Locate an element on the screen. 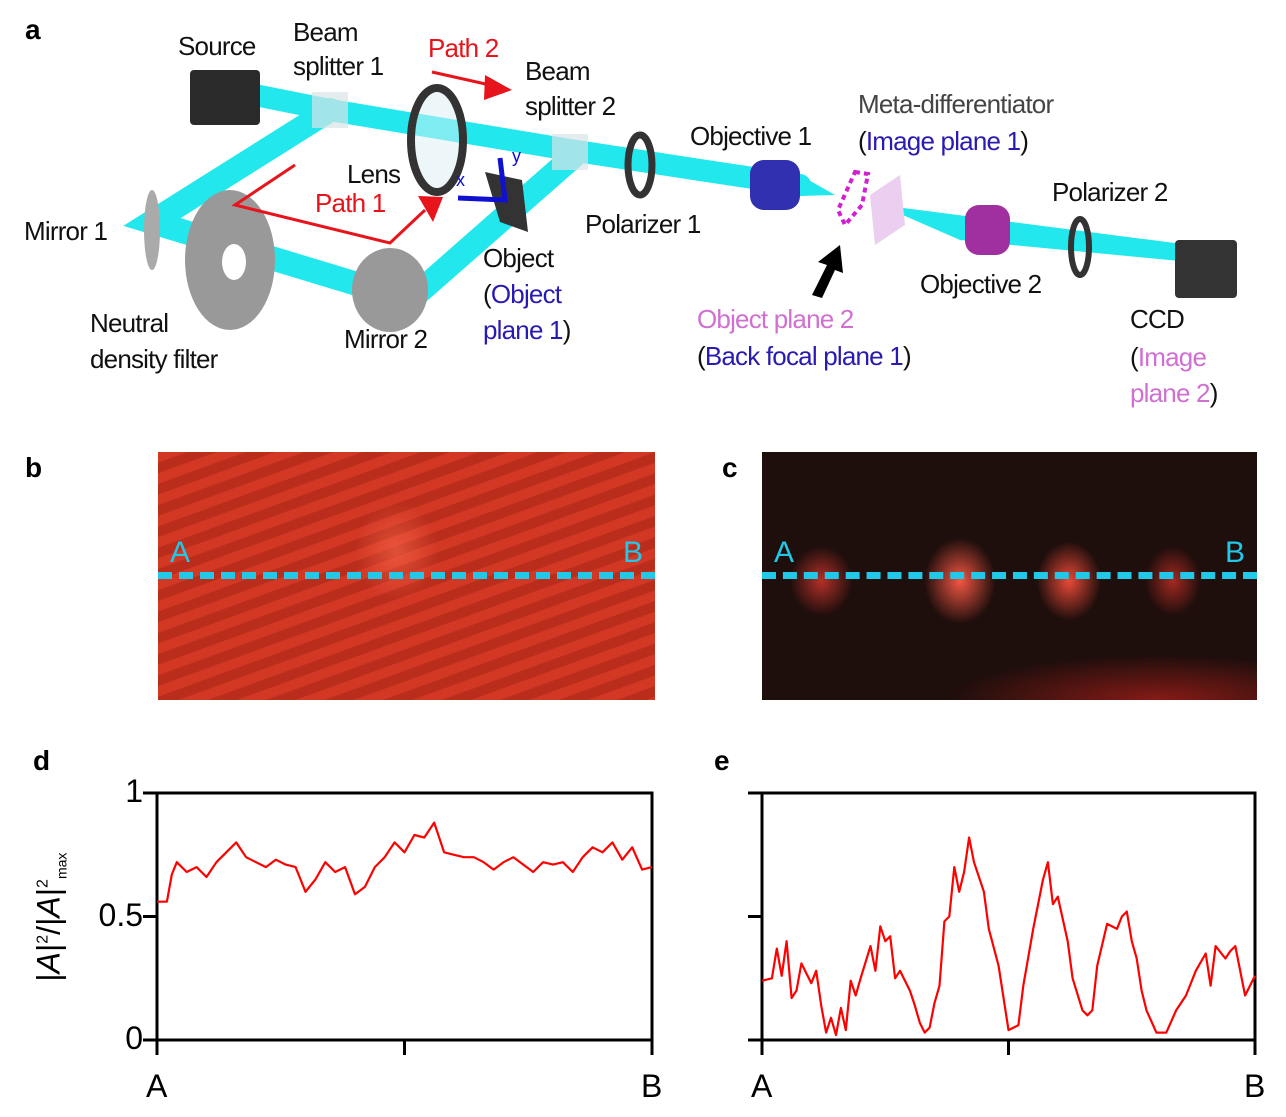 This screenshot has width=1286, height=1117. path-1-arrow is located at coordinates (329, 204).